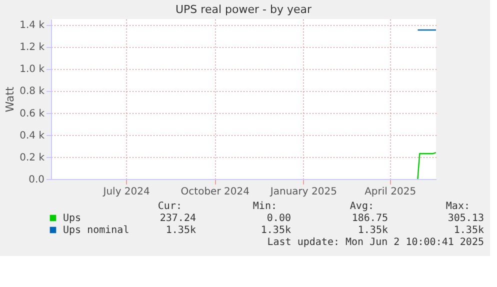  I want to click on y-tick-label: 1.2 k, so click(32, 48).